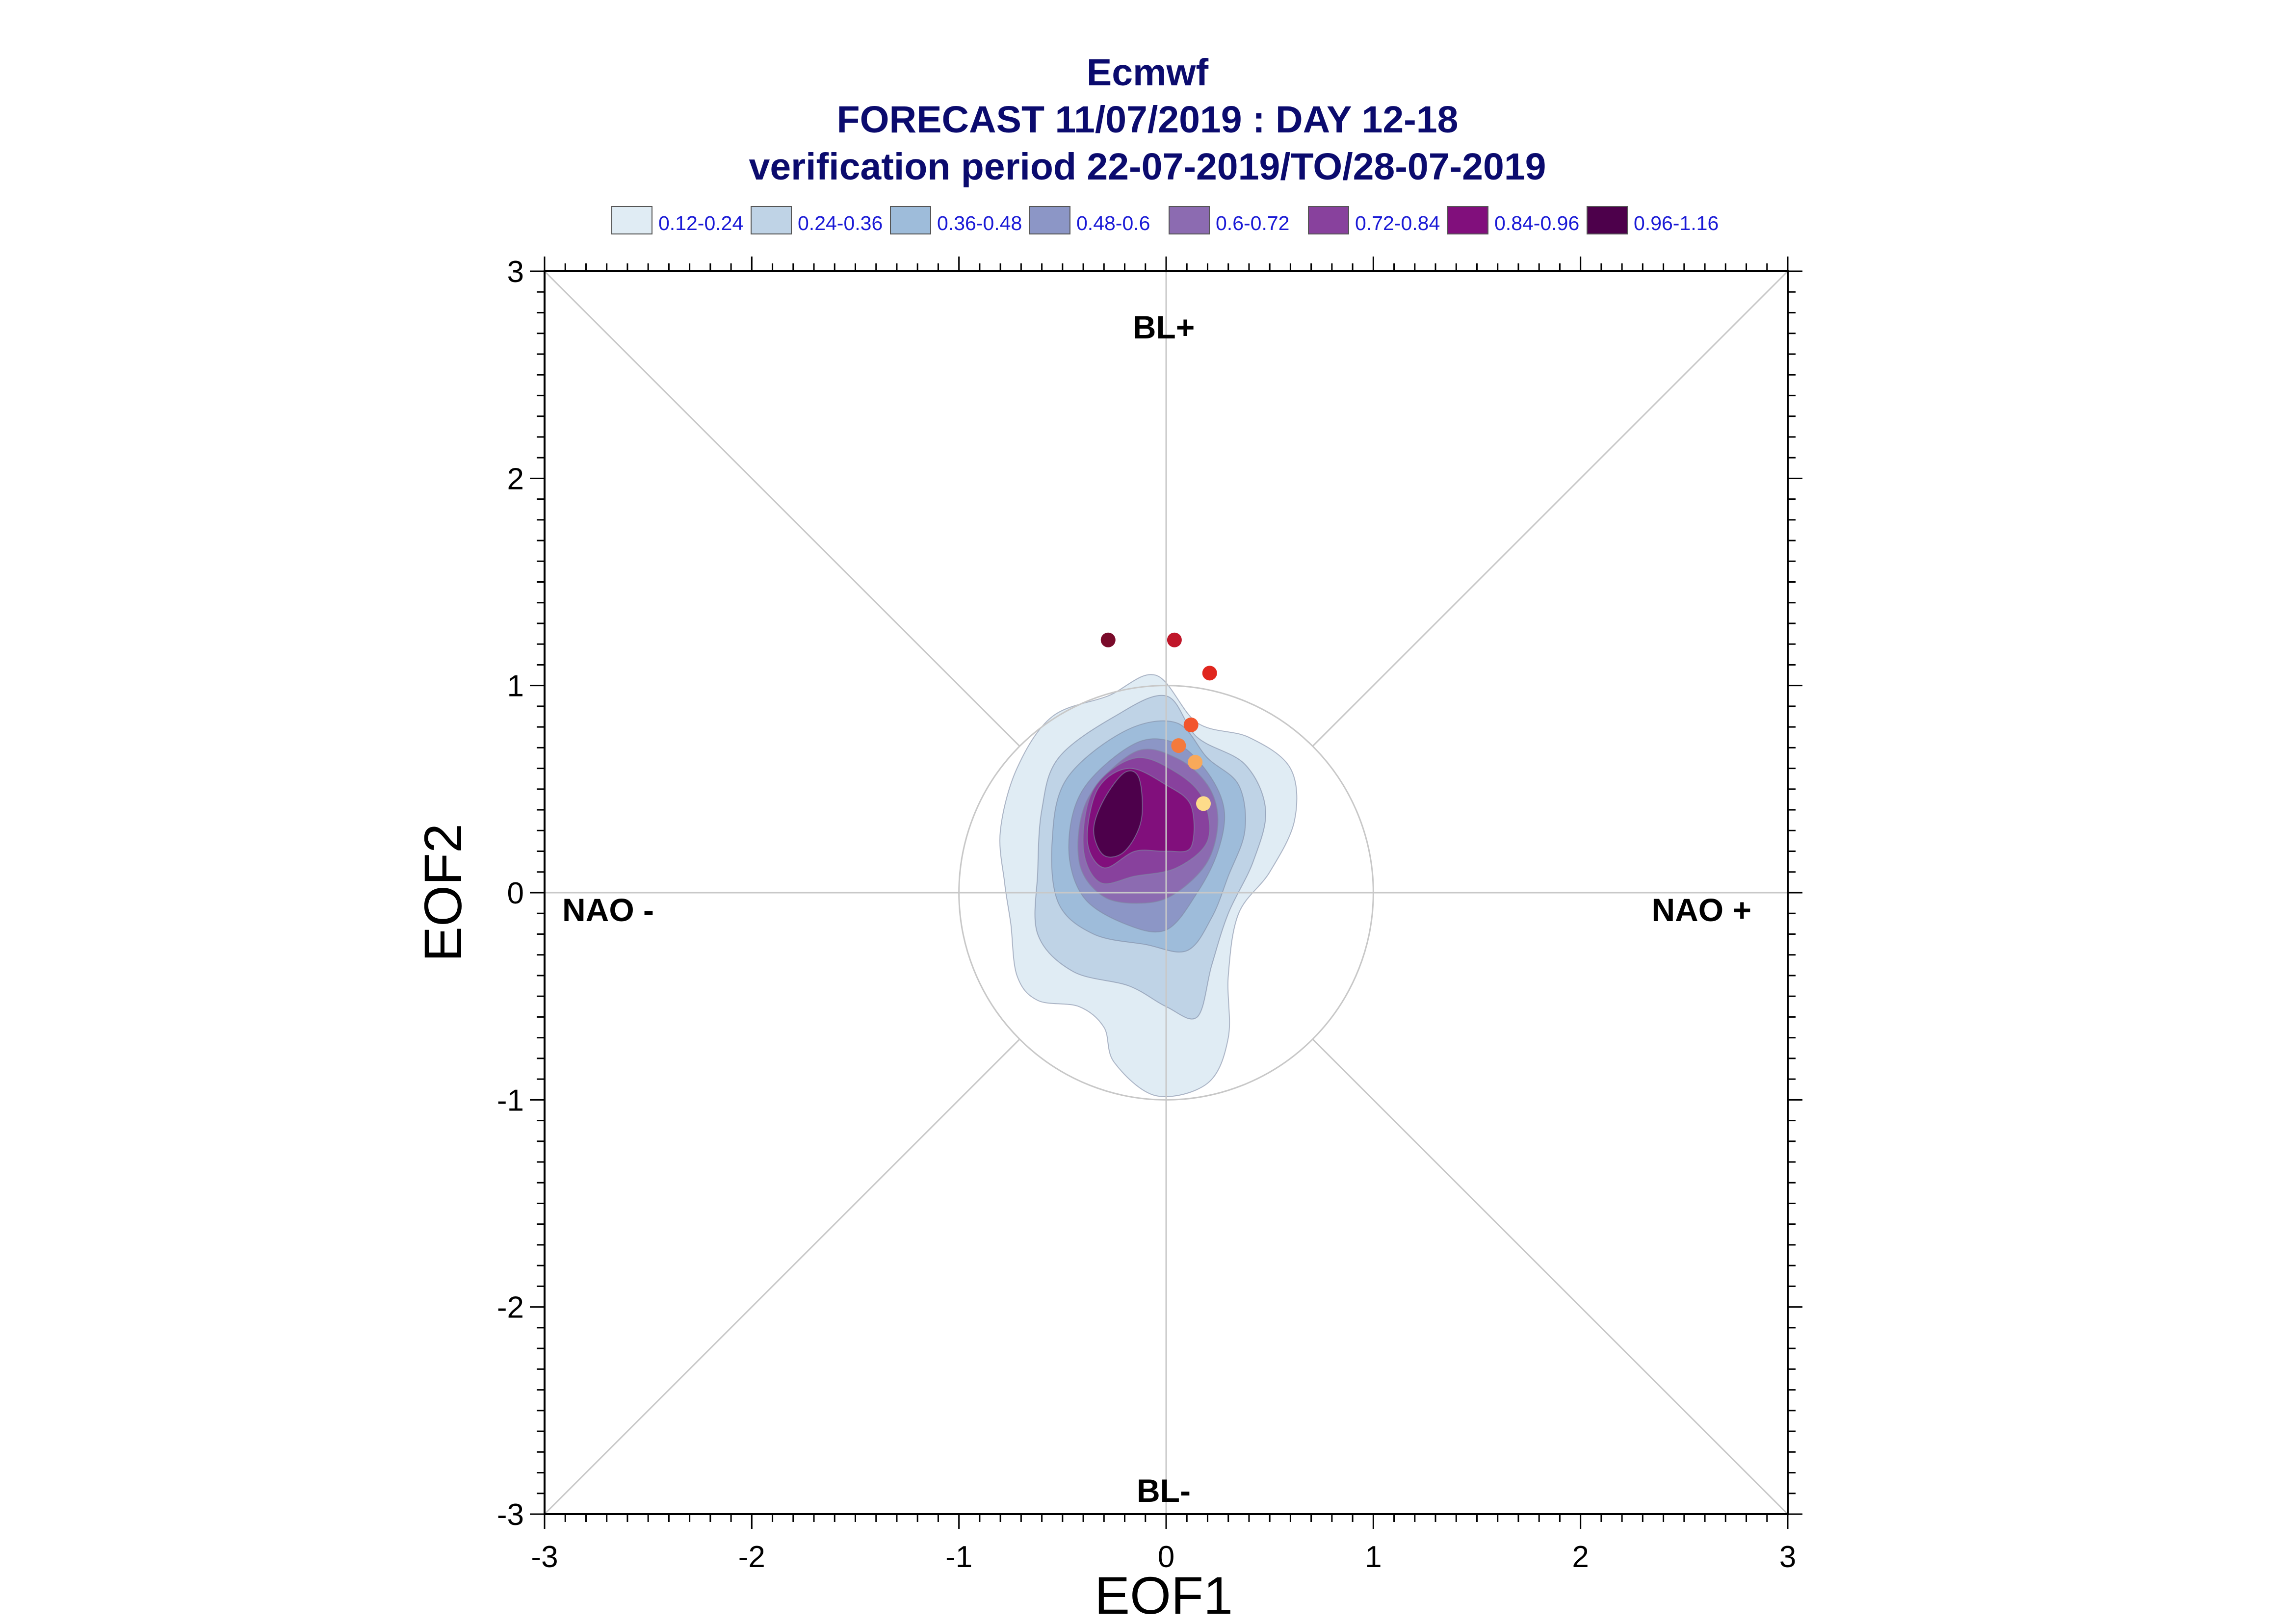 The image size is (2295, 1624). What do you see at coordinates (510, 1308) in the screenshot?
I see `y-tick-label: -2` at bounding box center [510, 1308].